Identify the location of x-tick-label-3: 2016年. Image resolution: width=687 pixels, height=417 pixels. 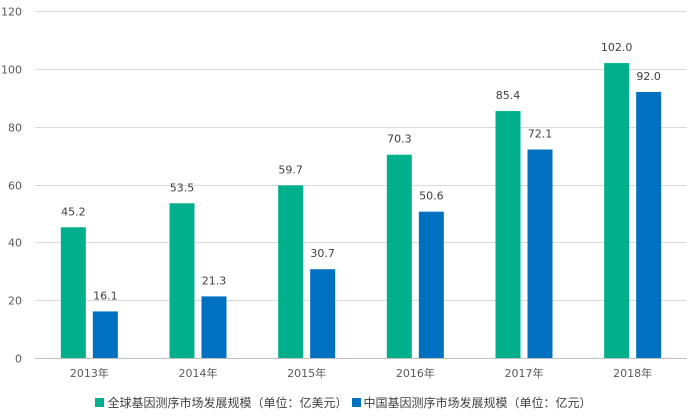
(415, 373).